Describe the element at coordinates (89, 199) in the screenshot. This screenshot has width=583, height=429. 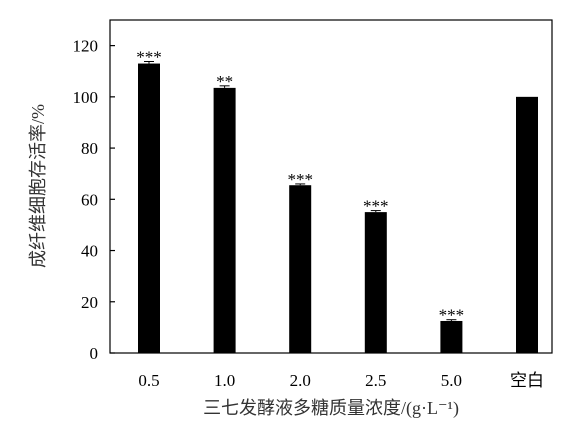
I see `y-tick-label: 60` at that location.